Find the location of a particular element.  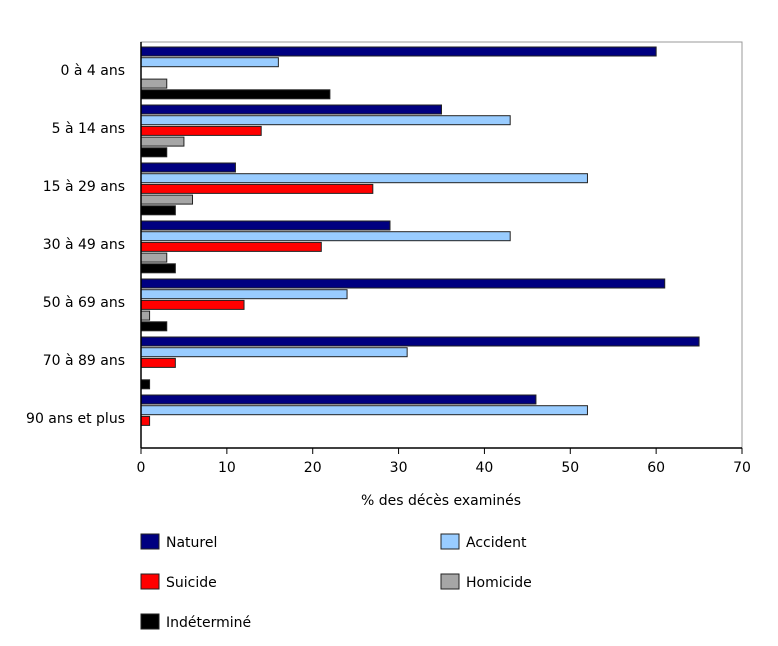

x-tick-label: 60 is located at coordinates (656, 468).